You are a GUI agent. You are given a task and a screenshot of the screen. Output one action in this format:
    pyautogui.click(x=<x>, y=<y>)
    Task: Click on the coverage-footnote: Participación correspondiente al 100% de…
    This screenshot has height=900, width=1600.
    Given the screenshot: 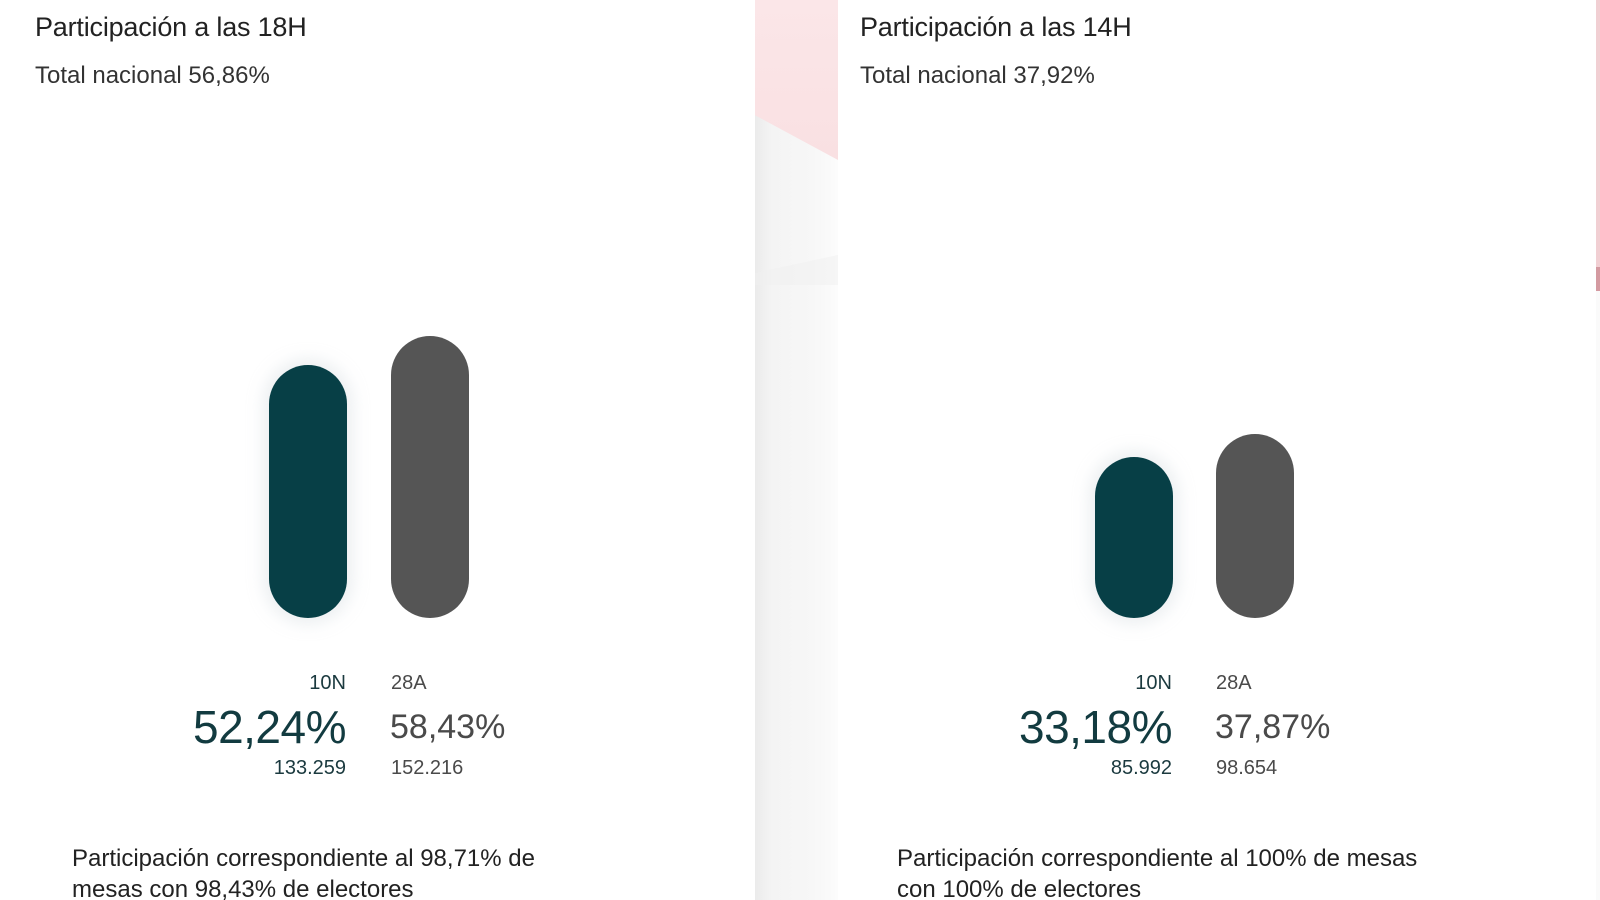 What is the action you would take?
    pyautogui.click(x=1157, y=871)
    